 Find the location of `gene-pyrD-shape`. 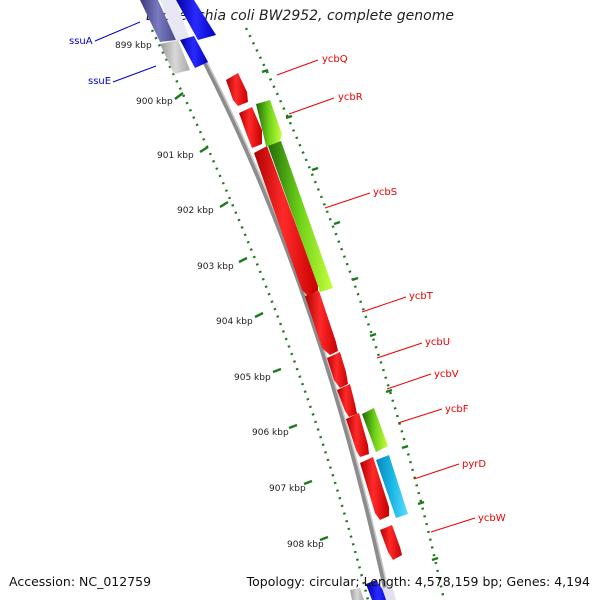

gene-pyrD-shape is located at coordinates (374, 488).